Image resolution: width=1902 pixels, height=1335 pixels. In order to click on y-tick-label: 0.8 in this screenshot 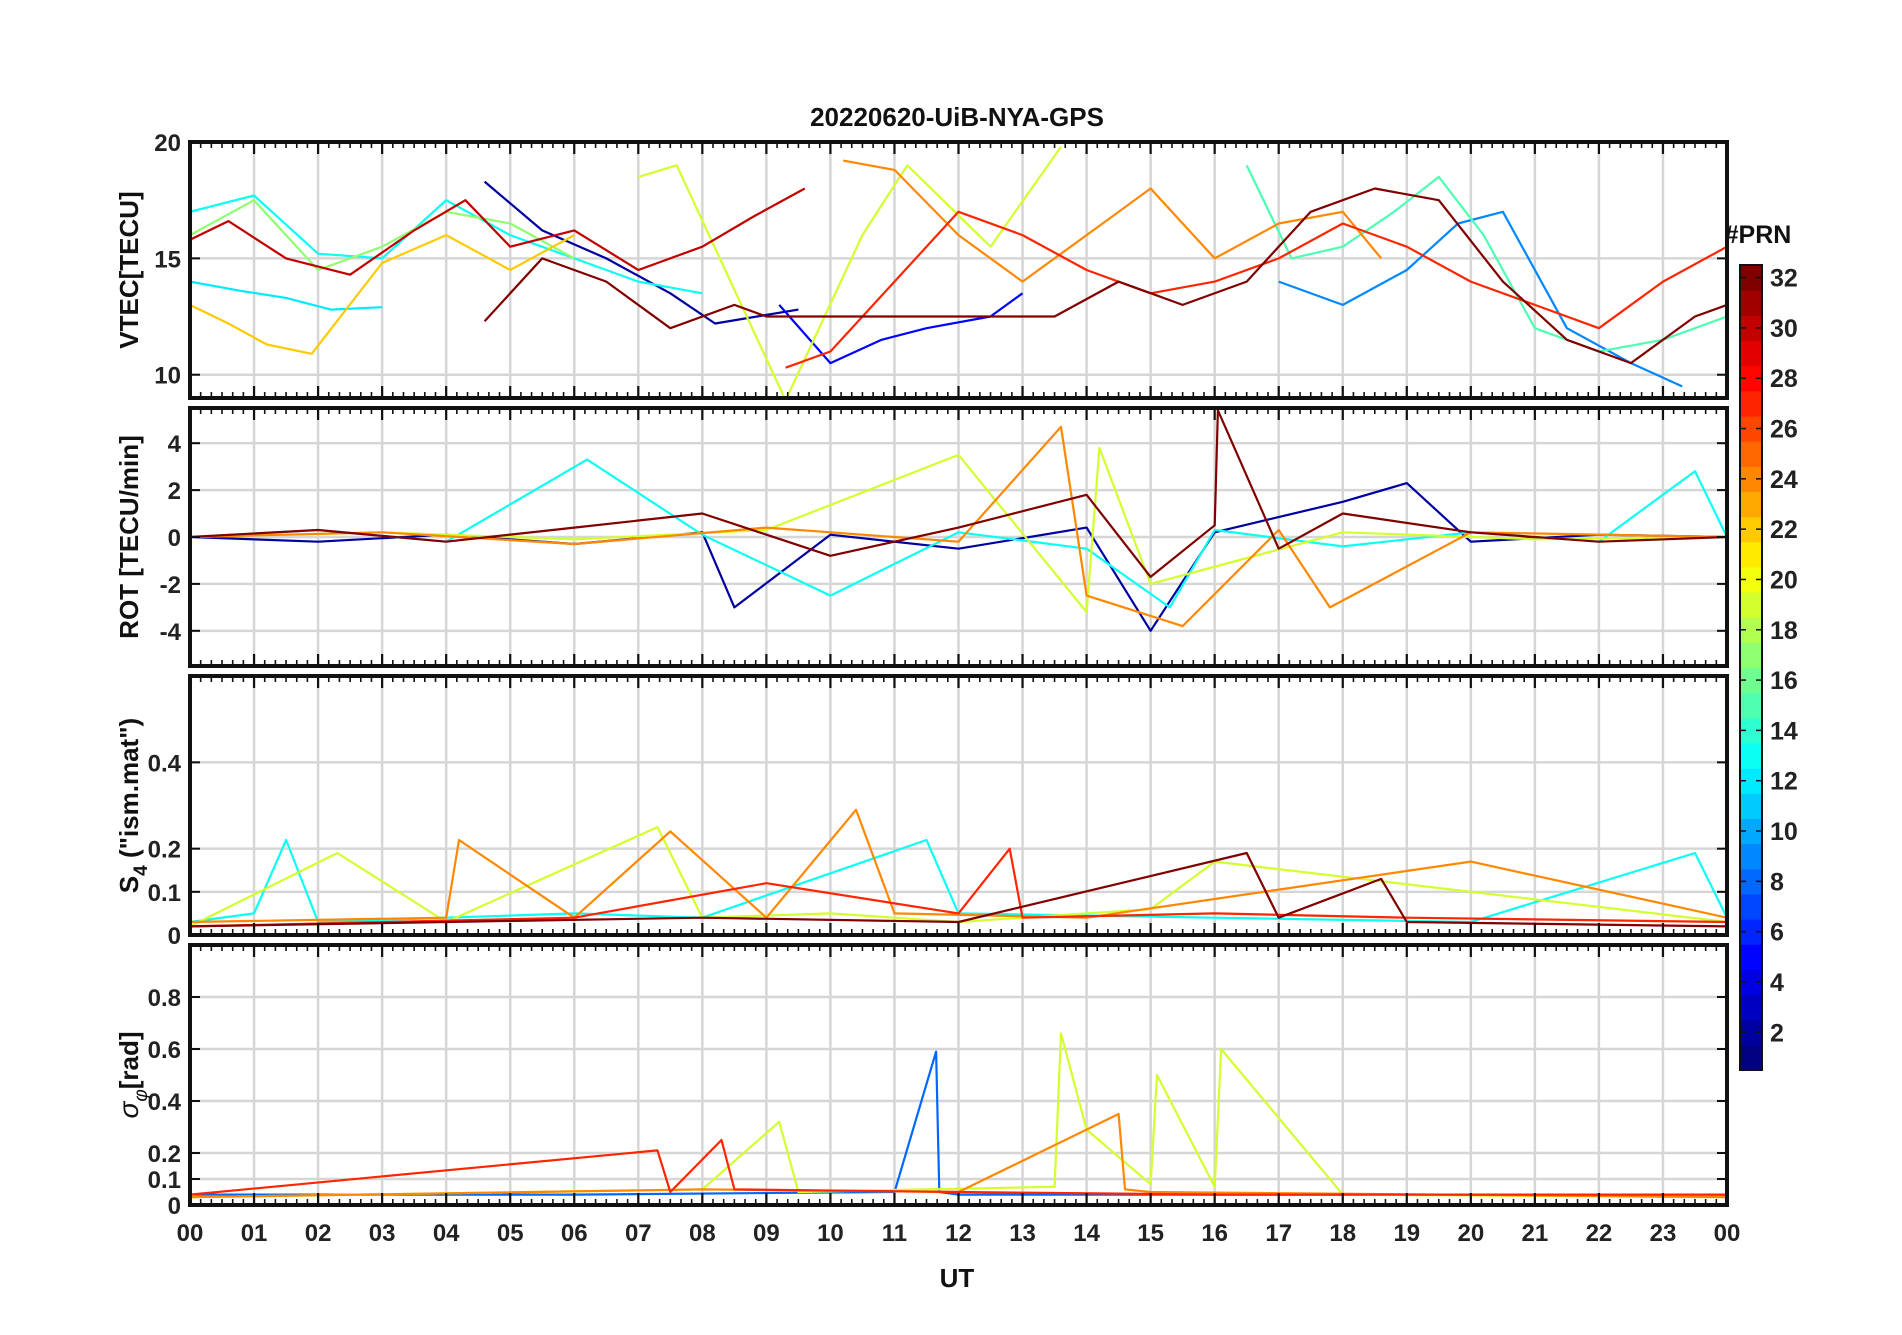, I will do `click(164, 998)`.